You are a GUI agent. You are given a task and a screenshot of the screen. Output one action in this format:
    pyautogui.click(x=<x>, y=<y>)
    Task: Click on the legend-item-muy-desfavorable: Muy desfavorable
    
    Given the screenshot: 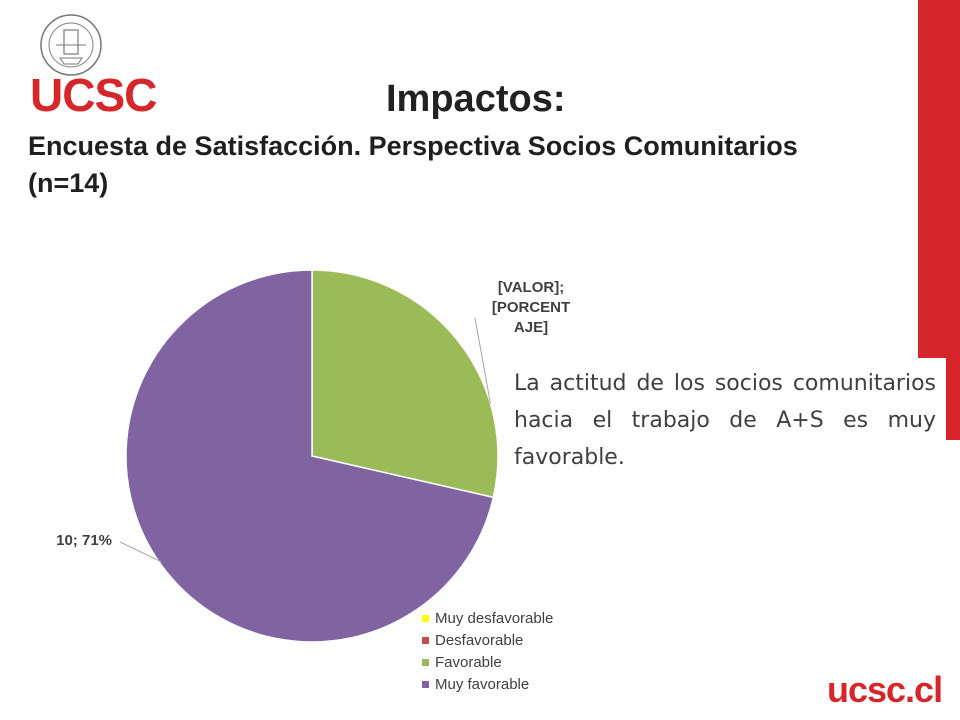 What is the action you would take?
    pyautogui.click(x=487, y=618)
    